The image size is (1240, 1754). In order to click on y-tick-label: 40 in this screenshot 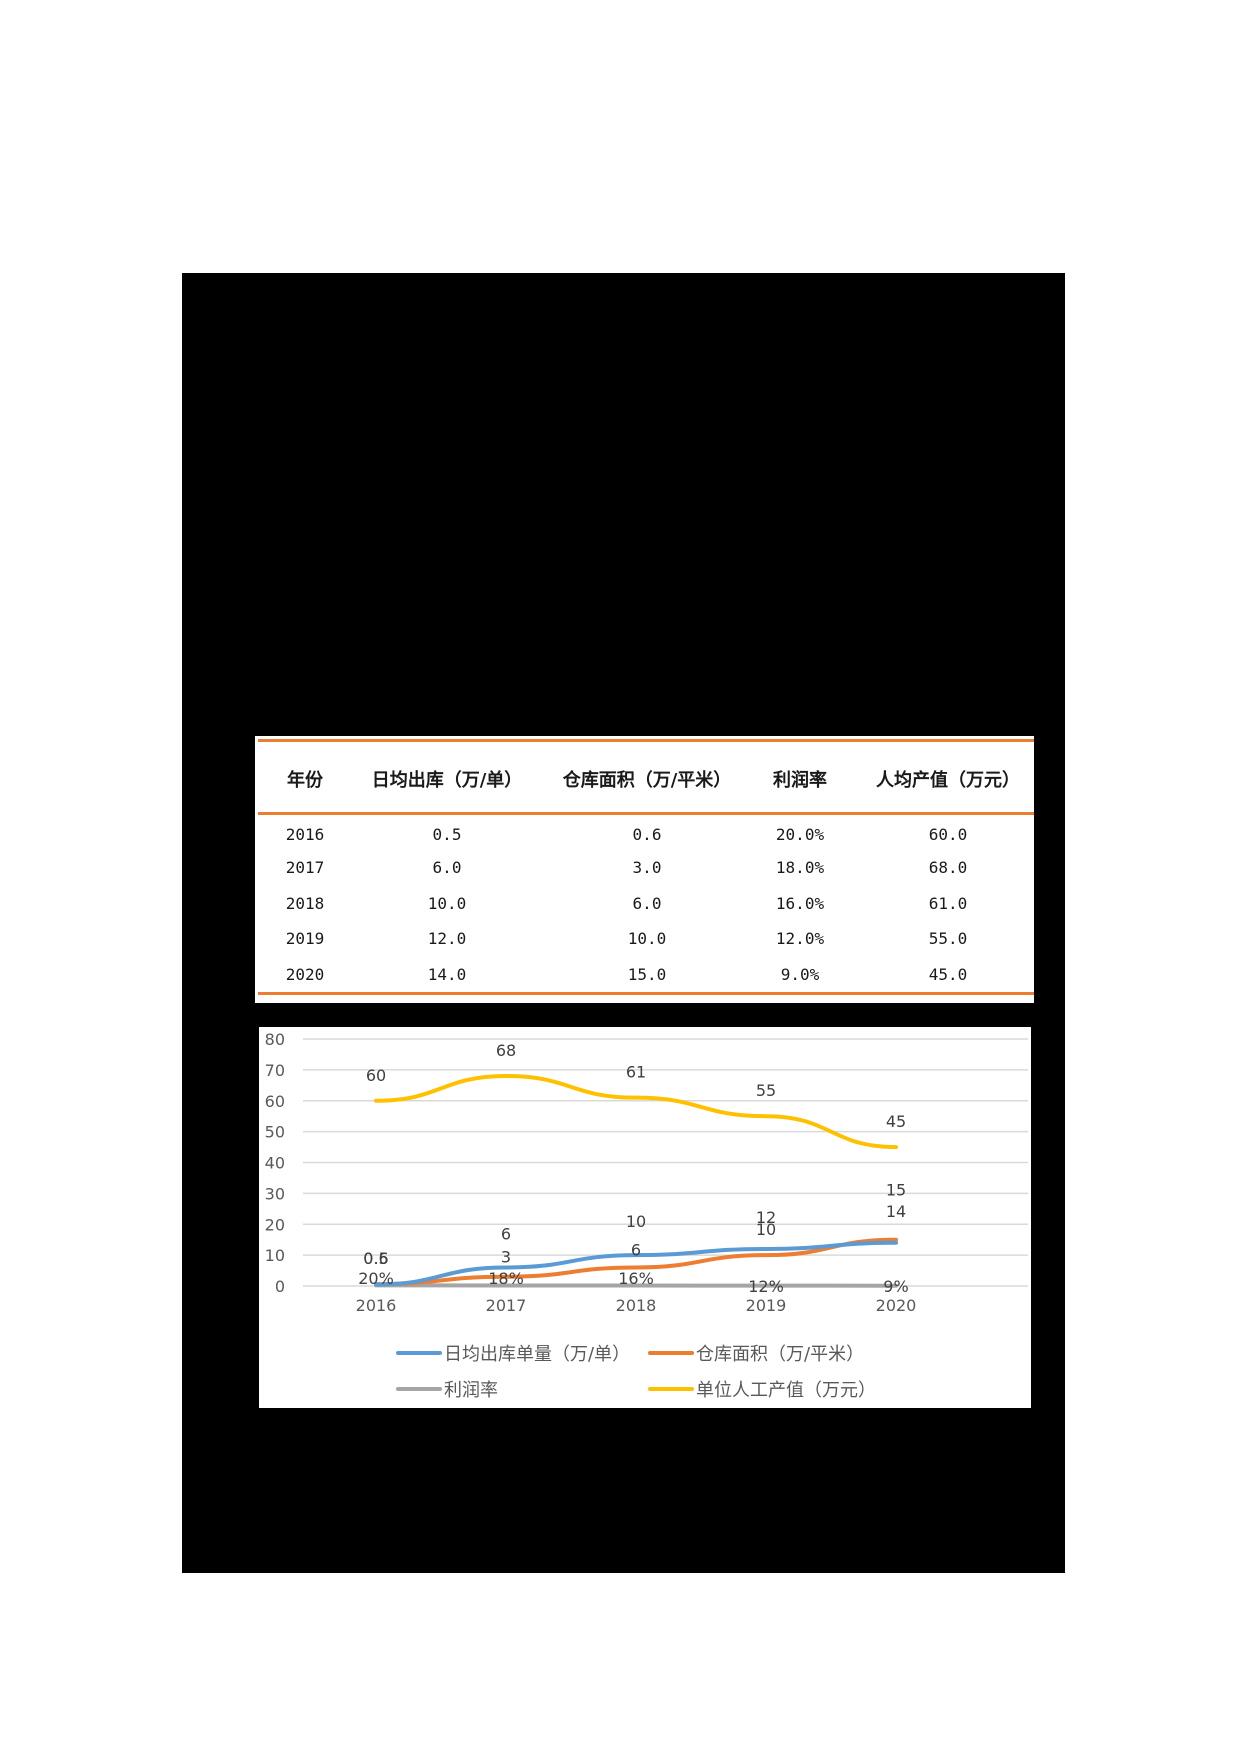, I will do `click(275, 1163)`.